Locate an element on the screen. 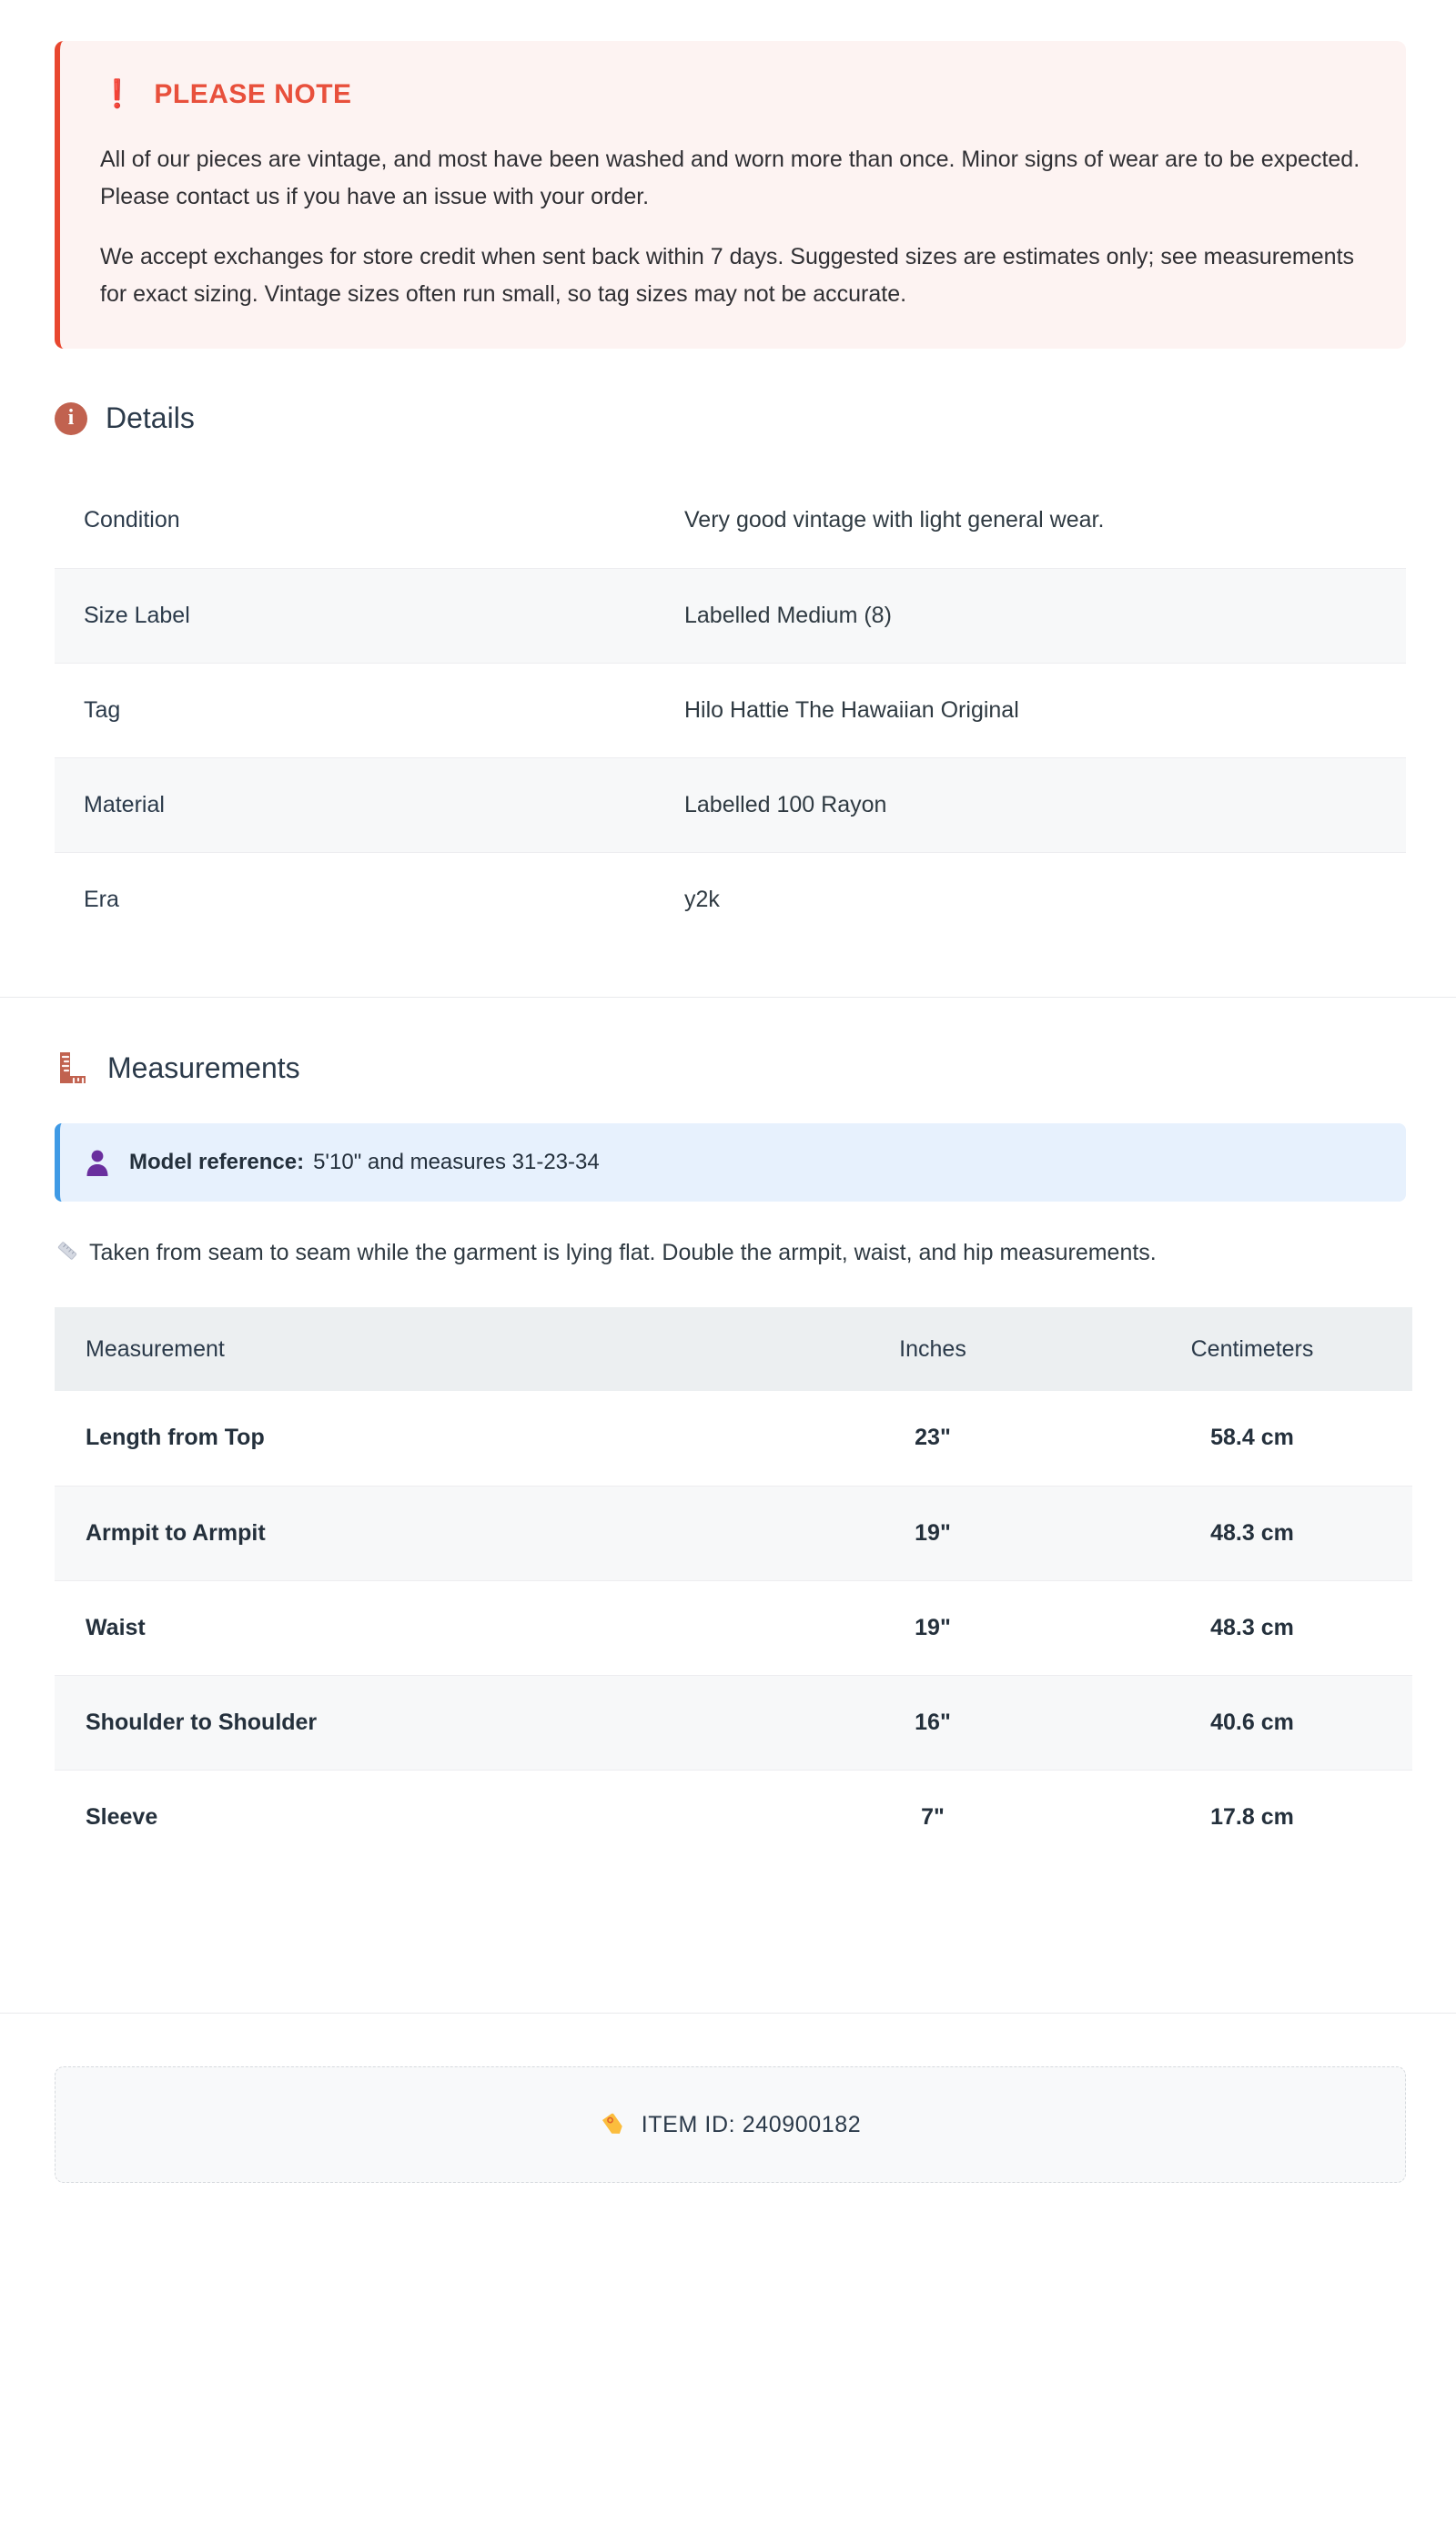 This screenshot has height=2537, width=1456. straight-ruler-icon is located at coordinates (67, 1250).